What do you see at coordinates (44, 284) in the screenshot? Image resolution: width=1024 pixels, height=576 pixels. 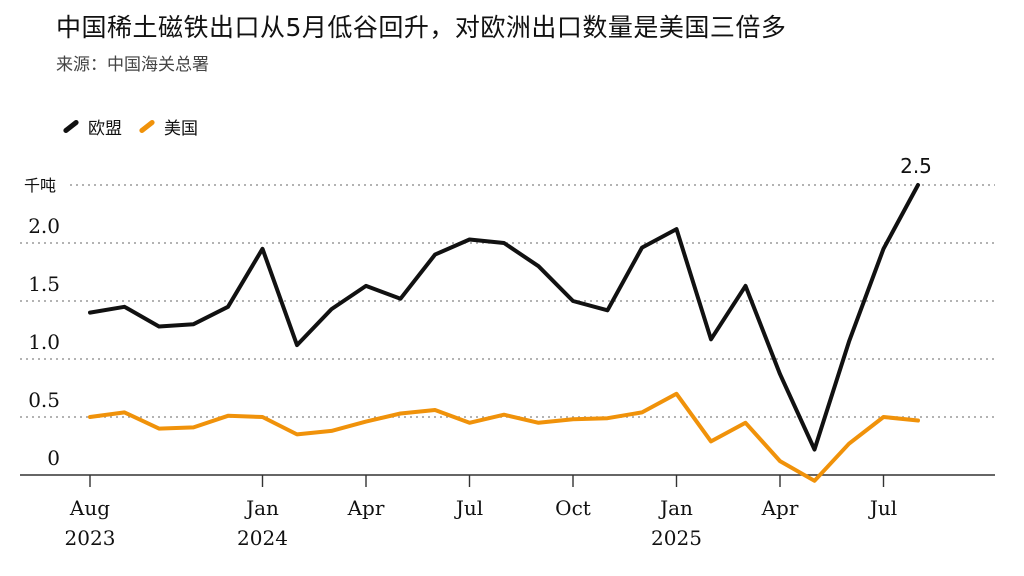 I see `y-tick-label: 1.5` at bounding box center [44, 284].